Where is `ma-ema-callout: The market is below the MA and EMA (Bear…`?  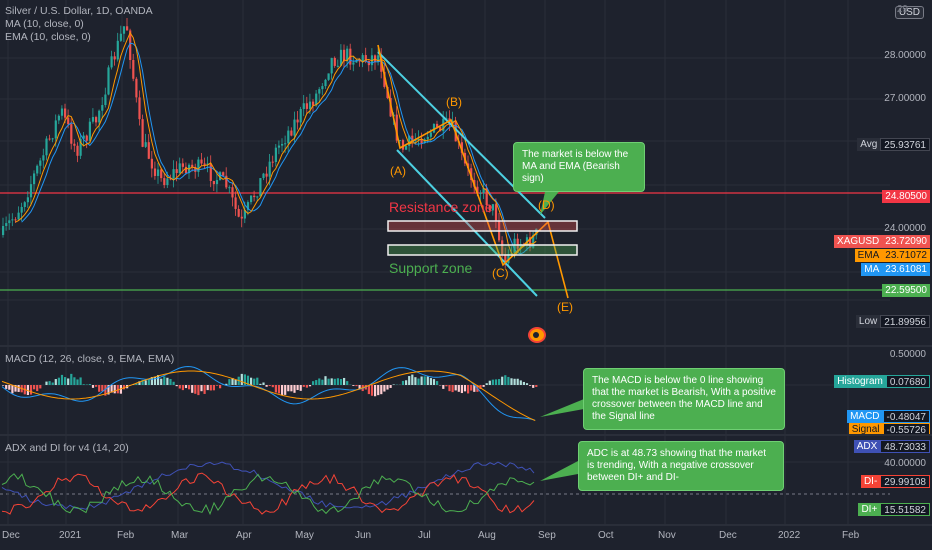 ma-ema-callout: The market is below the MA and EMA (Bear… is located at coordinates (579, 167).